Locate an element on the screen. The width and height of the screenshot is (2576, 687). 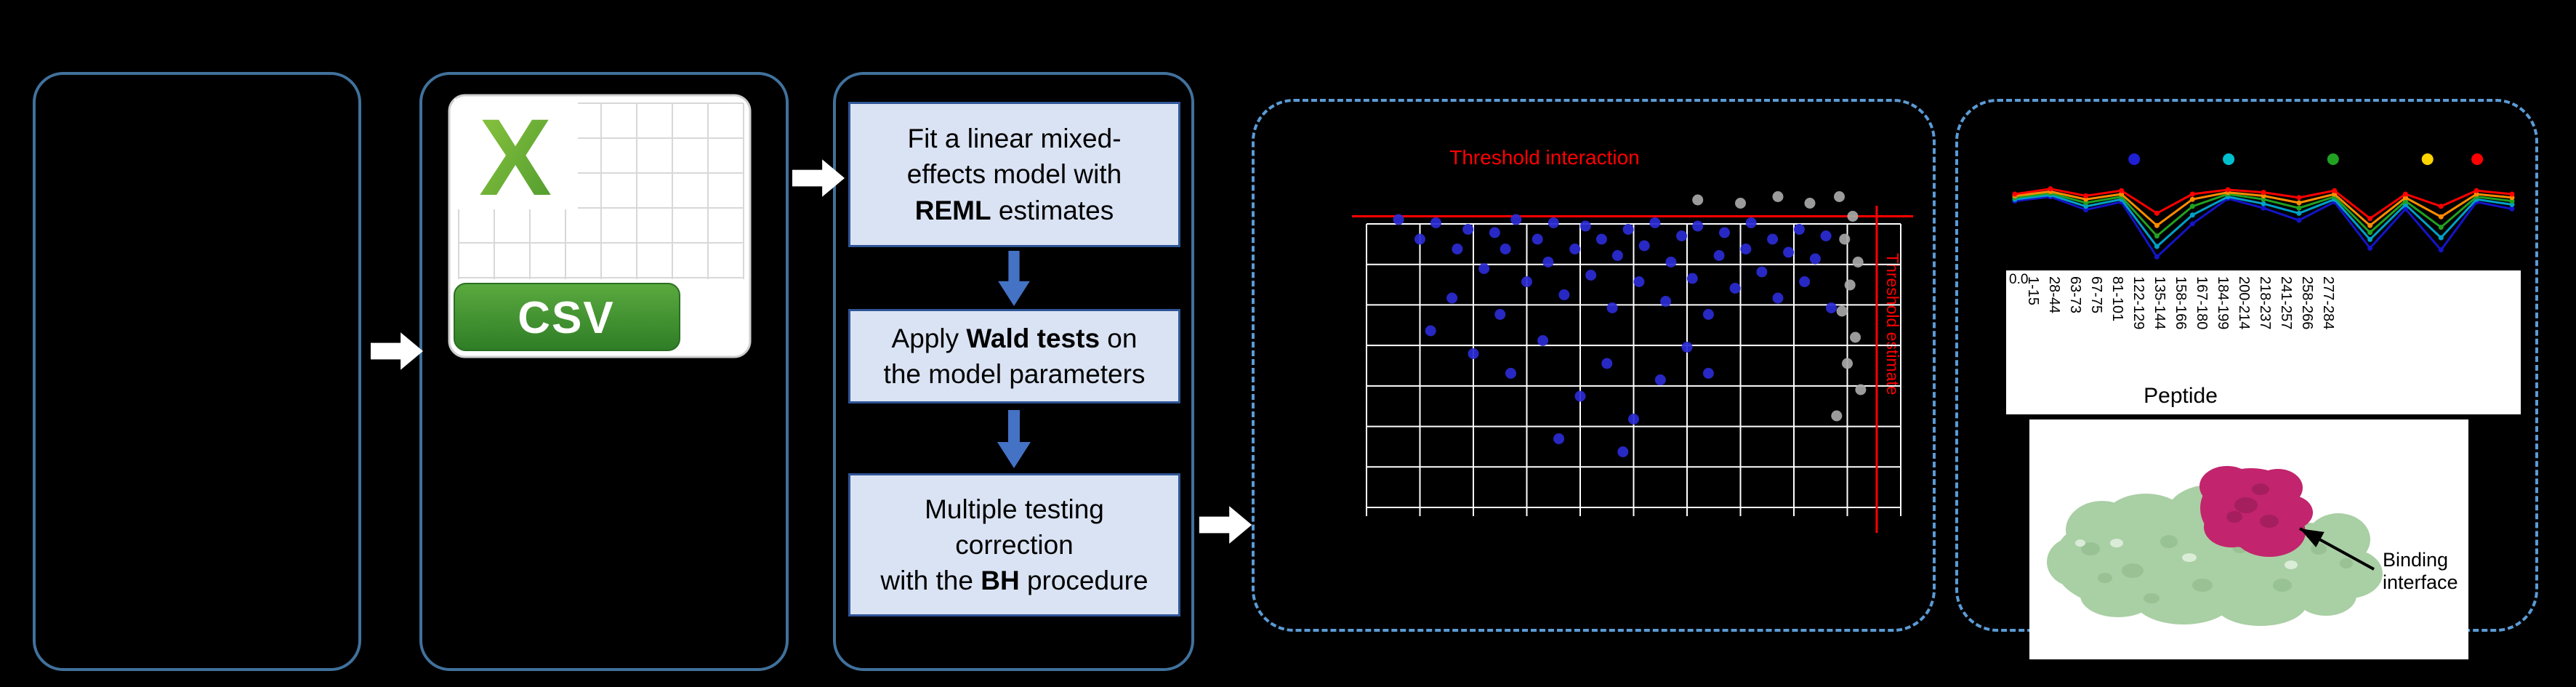
peptide-tick-label: 200-214 is located at coordinates (2244, 303).